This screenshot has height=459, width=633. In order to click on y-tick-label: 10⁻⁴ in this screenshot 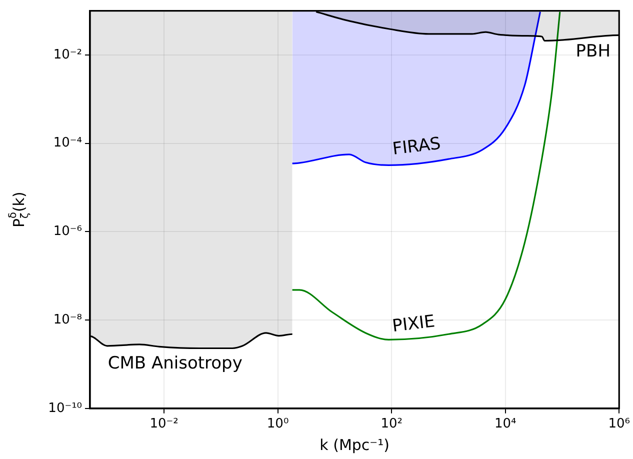, I will do `click(67, 143)`.